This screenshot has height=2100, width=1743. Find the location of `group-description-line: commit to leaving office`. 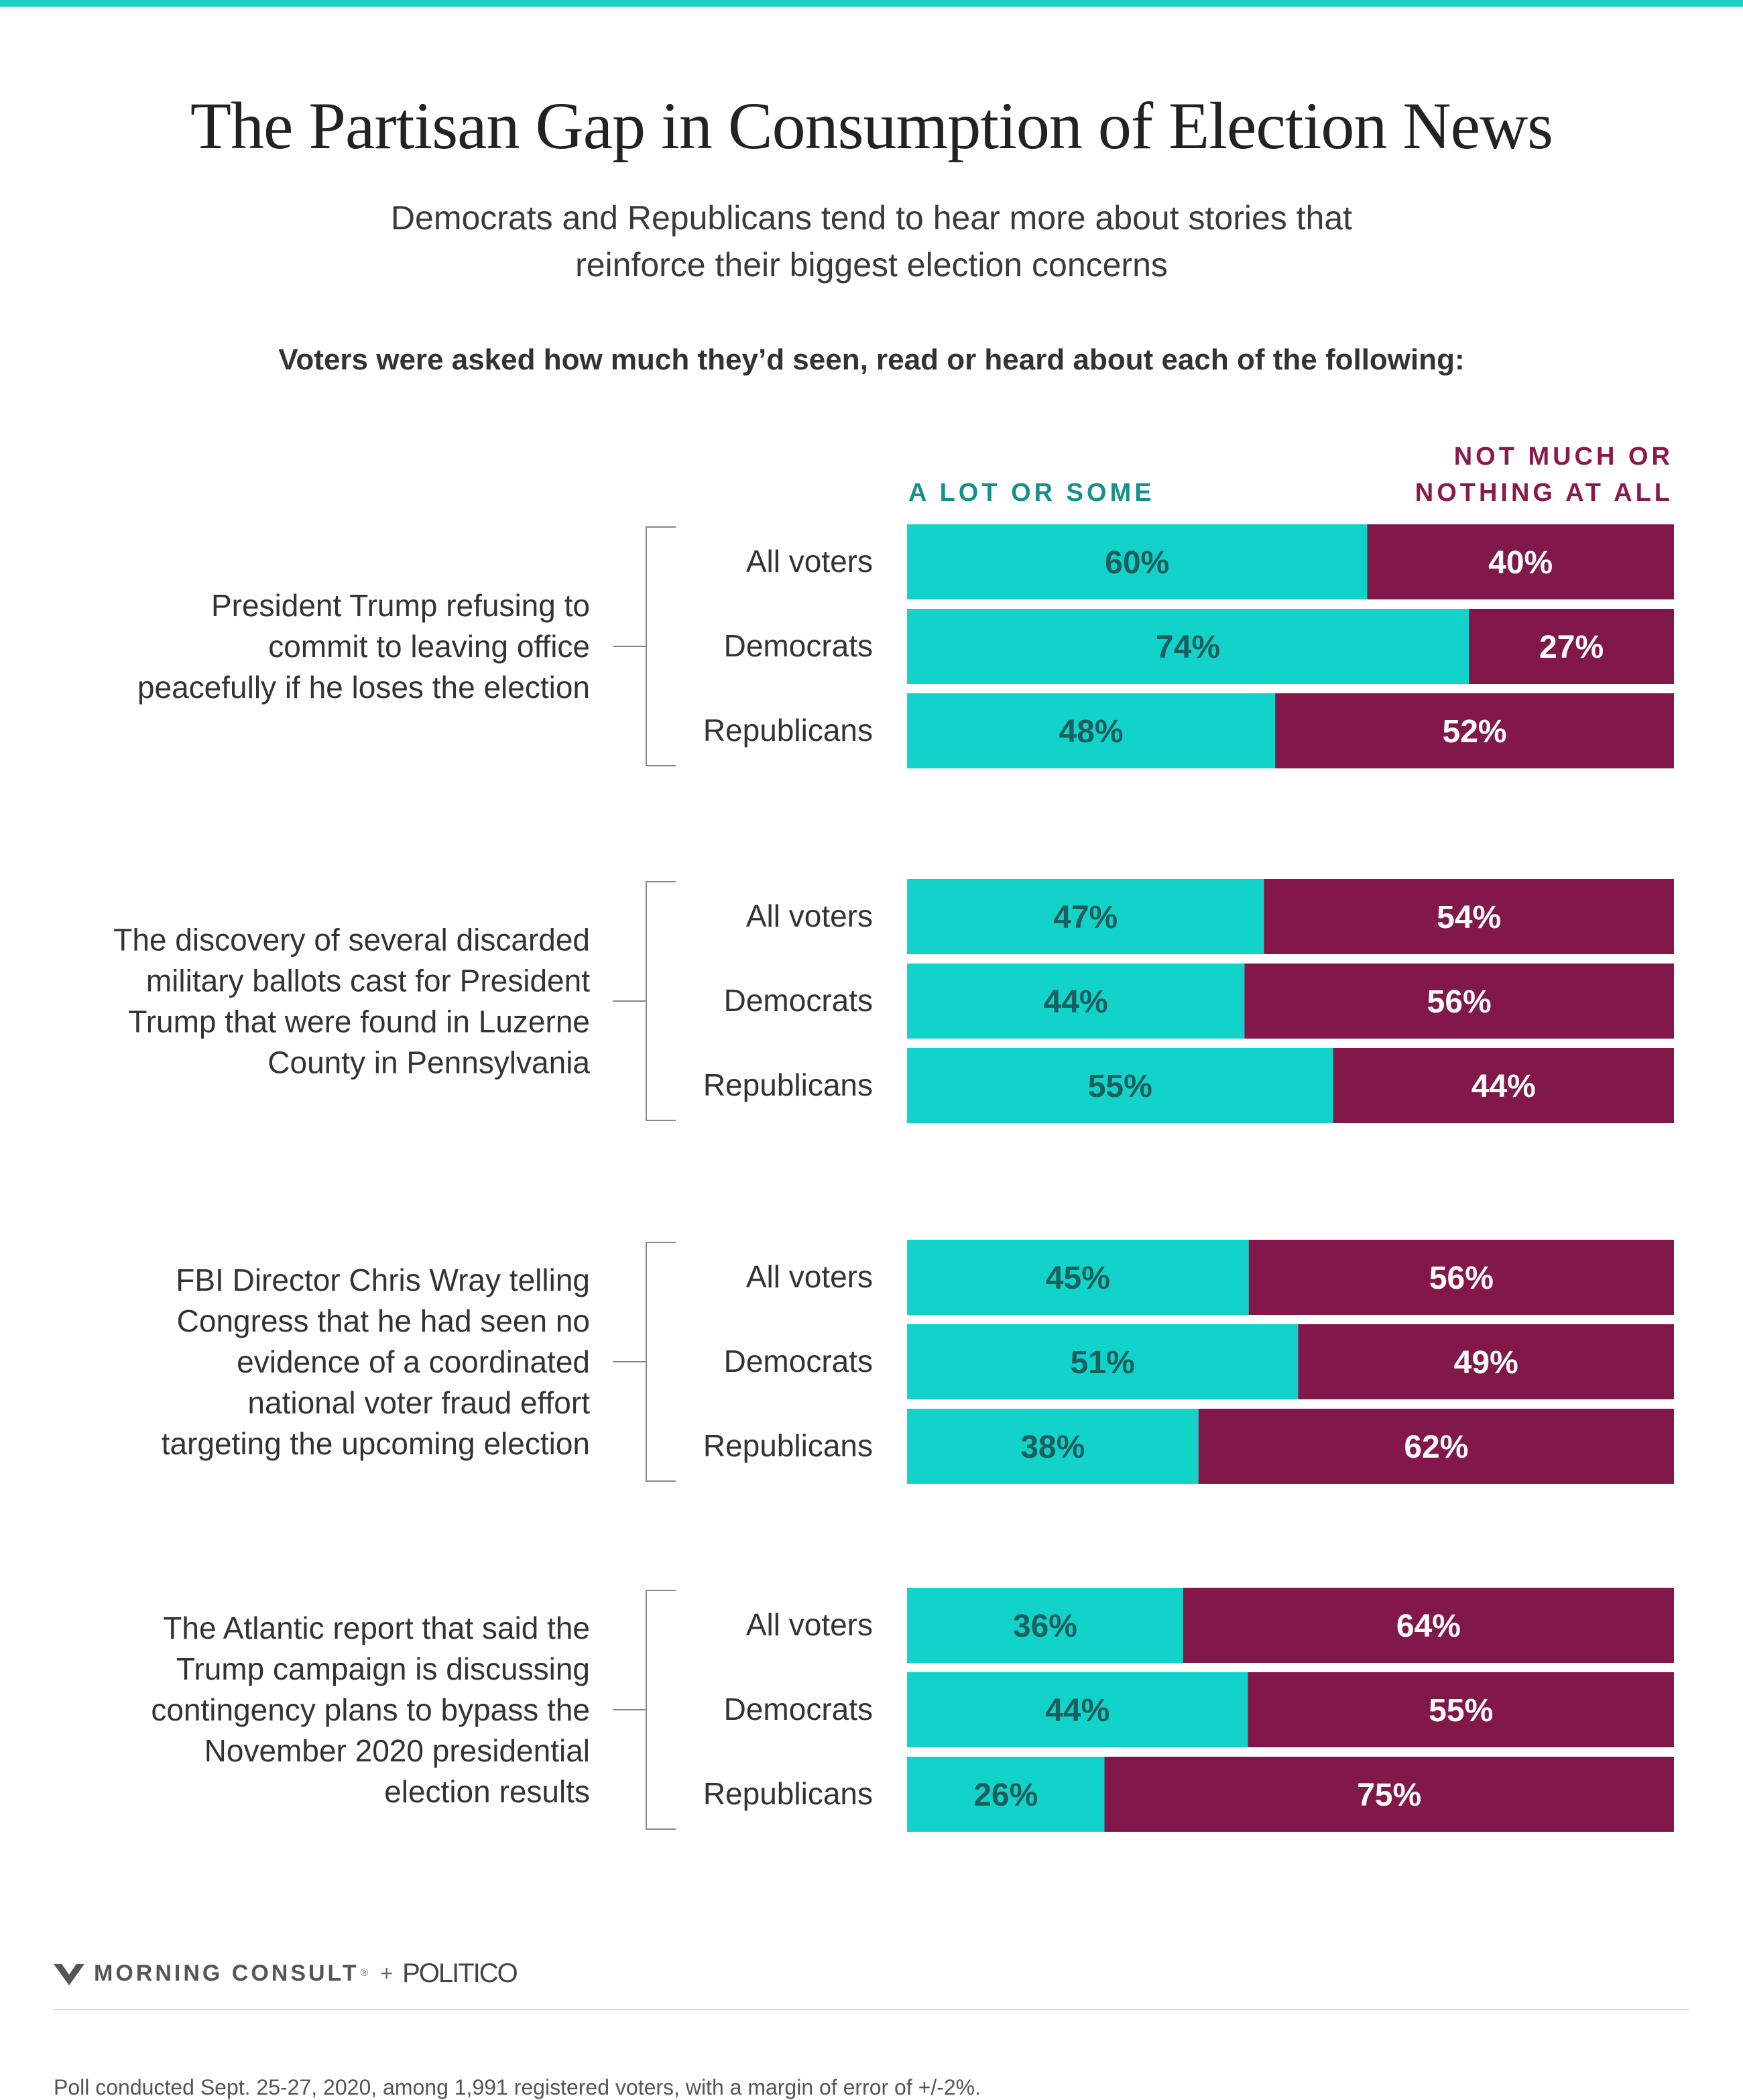

group-description-line: commit to leaving office is located at coordinates (429, 646).